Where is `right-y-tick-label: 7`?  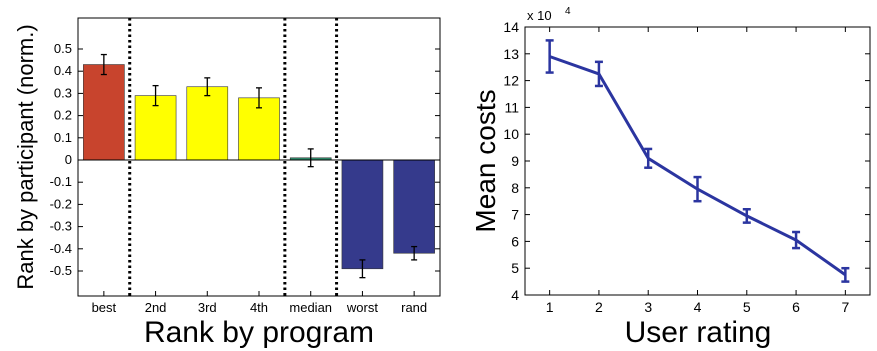 right-y-tick-label: 7 is located at coordinates (515, 215).